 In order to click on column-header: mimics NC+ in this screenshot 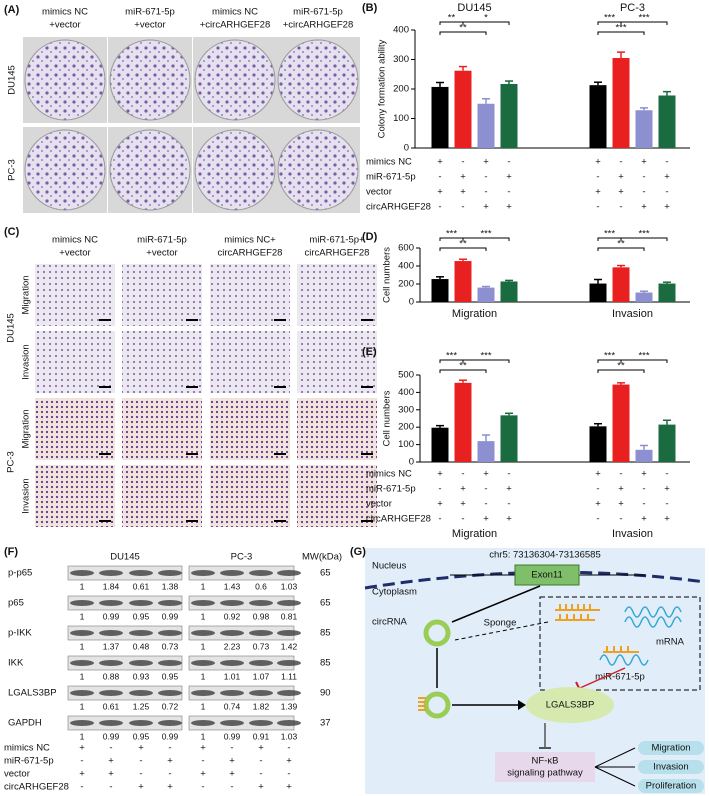, I will do `click(250, 240)`.